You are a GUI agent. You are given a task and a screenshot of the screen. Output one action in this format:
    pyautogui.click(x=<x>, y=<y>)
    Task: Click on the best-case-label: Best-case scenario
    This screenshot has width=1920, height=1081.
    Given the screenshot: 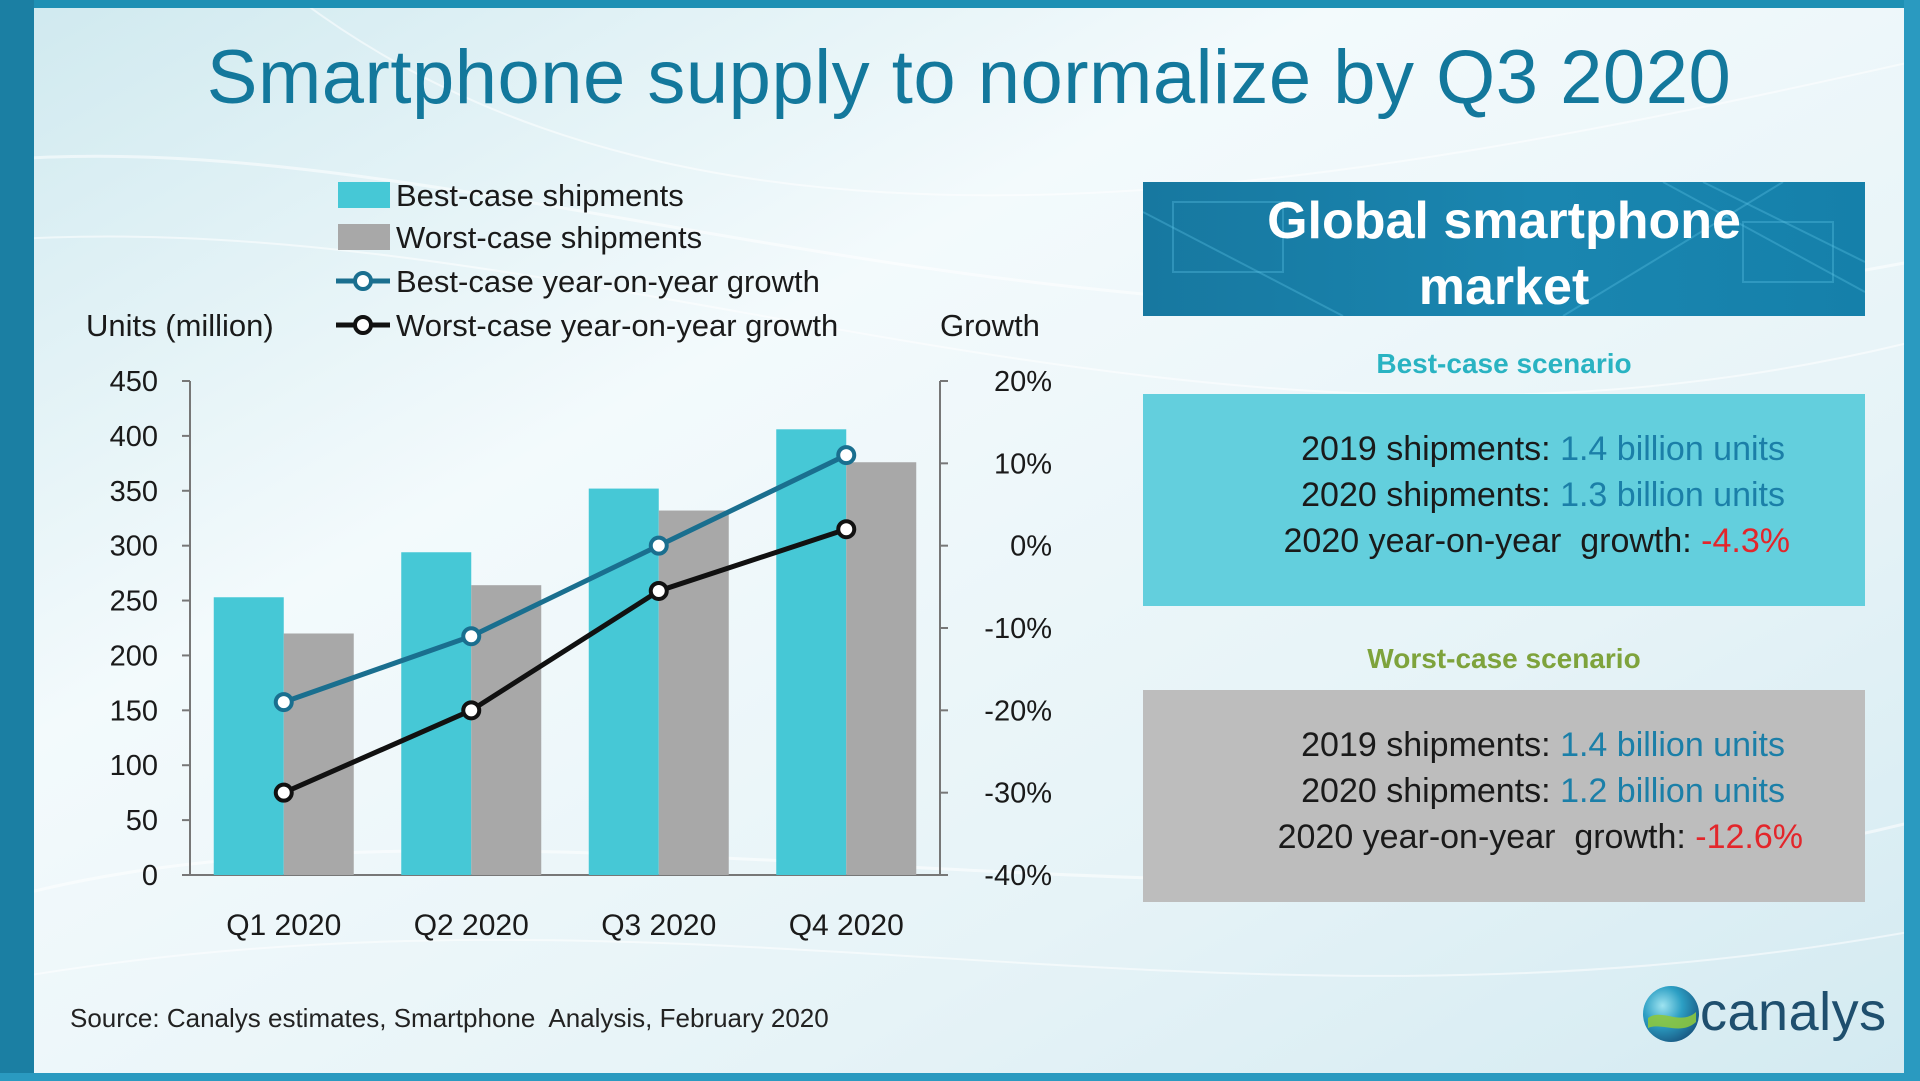 What is the action you would take?
    pyautogui.click(x=1504, y=363)
    